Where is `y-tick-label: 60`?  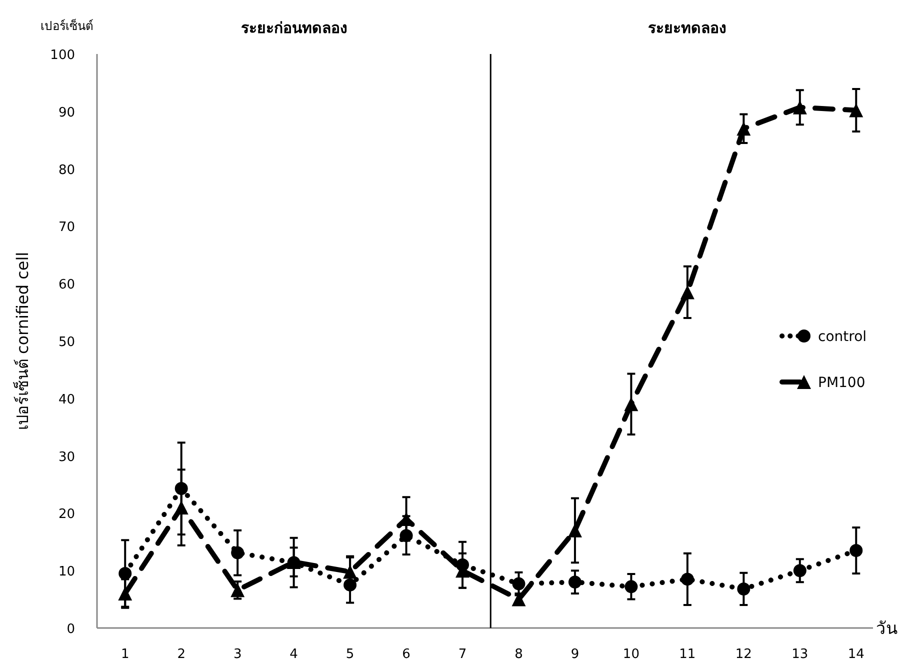
y-tick-label: 60 is located at coordinates (66, 285).